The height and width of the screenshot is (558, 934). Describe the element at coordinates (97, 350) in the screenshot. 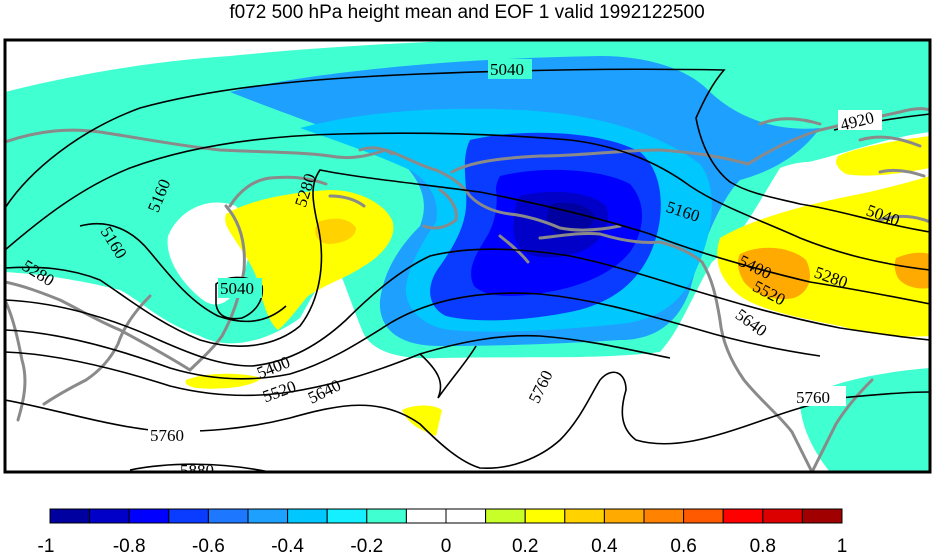

I see `coastline-japan` at that location.